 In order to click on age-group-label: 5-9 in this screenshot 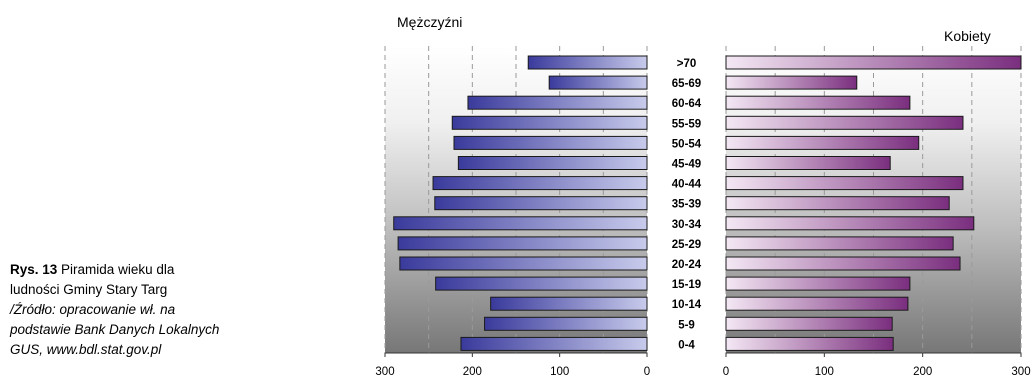, I will do `click(686, 325)`.